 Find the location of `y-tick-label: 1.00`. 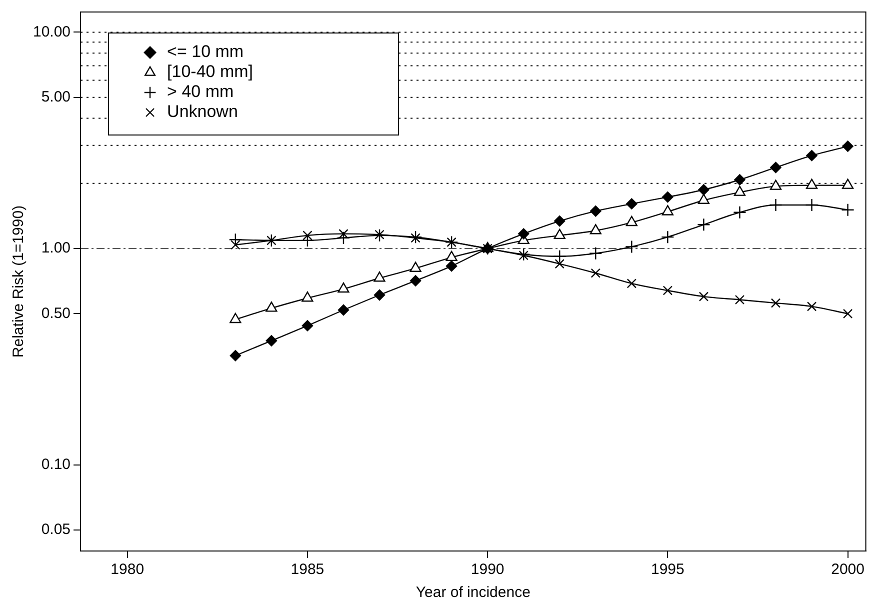

y-tick-label: 1.00 is located at coordinates (56, 248).